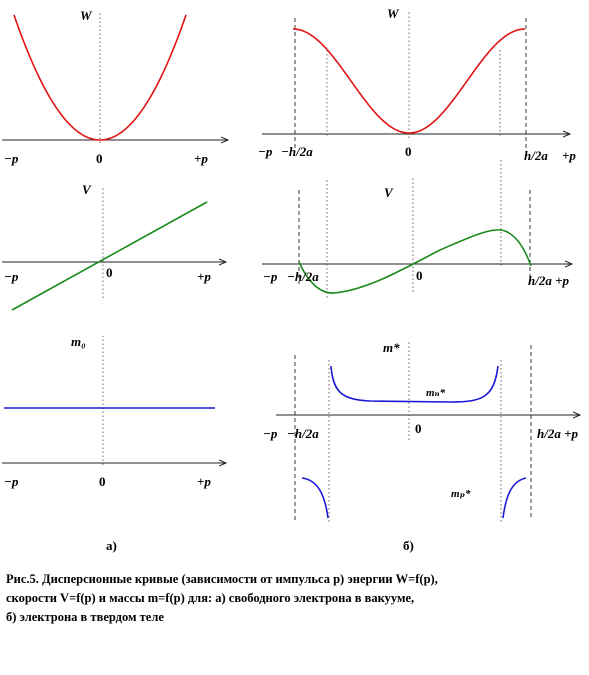 The width and height of the screenshot is (589, 675). I want to click on right-mass-curve-lower-left, so click(315, 498).